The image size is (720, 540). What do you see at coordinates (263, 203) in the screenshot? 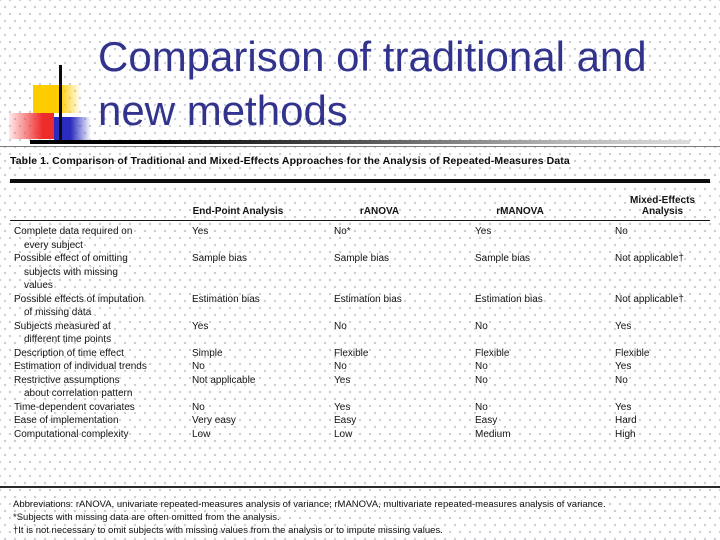
I see `header-end-point-analysis: End-Point Analysis` at bounding box center [263, 203].